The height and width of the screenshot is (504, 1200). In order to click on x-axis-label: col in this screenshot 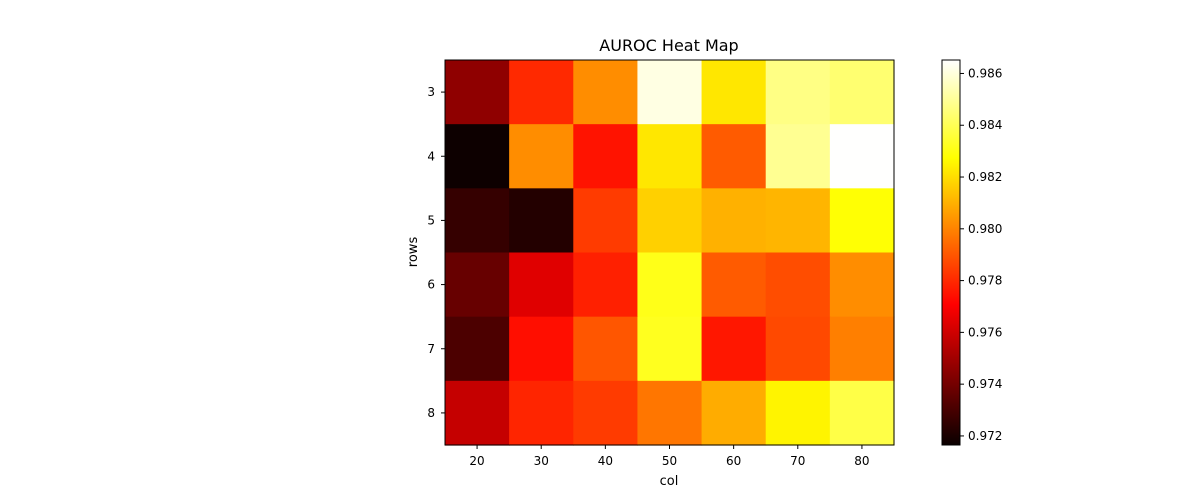, I will do `click(669, 481)`.